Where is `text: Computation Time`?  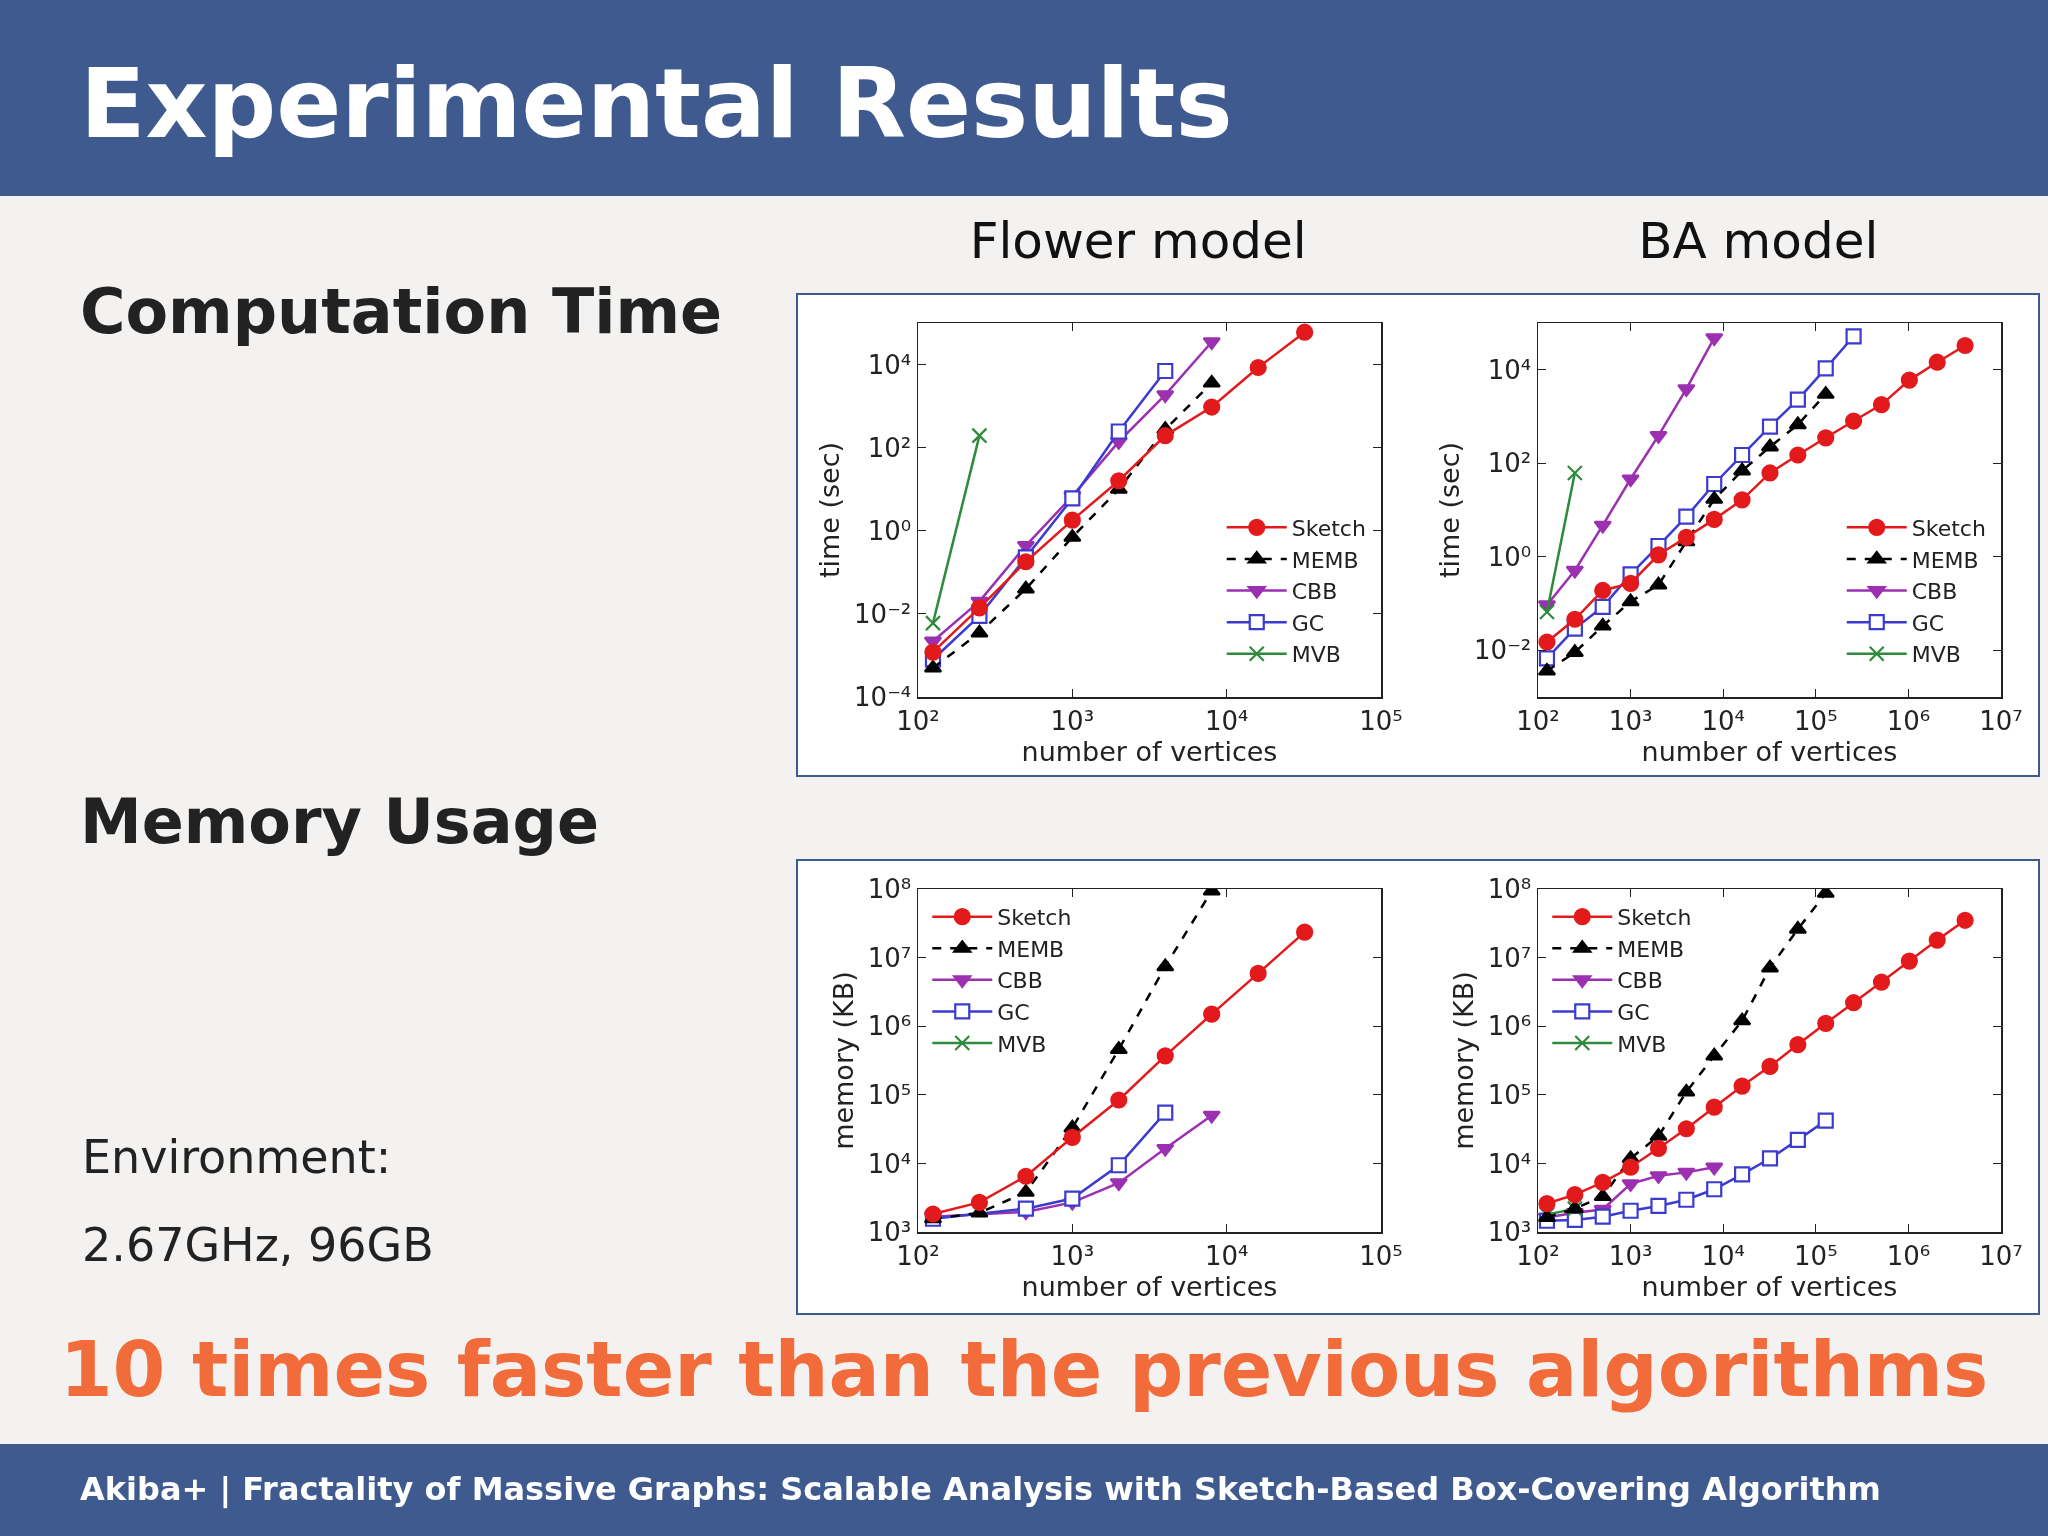 text: Computation Time is located at coordinates (401, 311).